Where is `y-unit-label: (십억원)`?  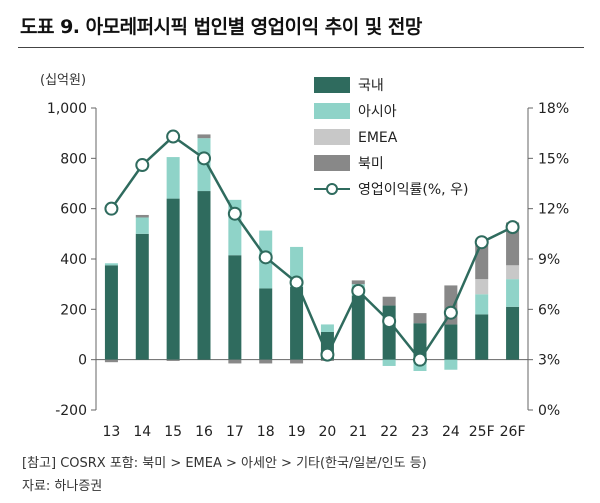 y-unit-label: (십억원) is located at coordinates (63, 80).